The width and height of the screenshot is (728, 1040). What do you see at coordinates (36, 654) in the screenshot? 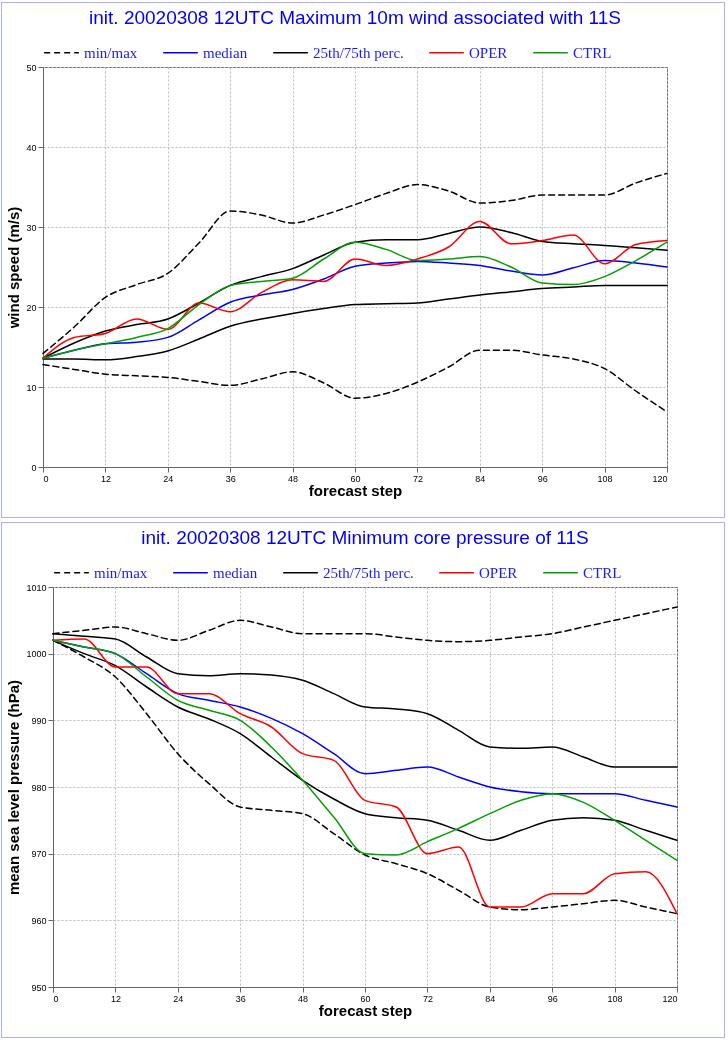
I see `y-tick-label: 1000` at bounding box center [36, 654].